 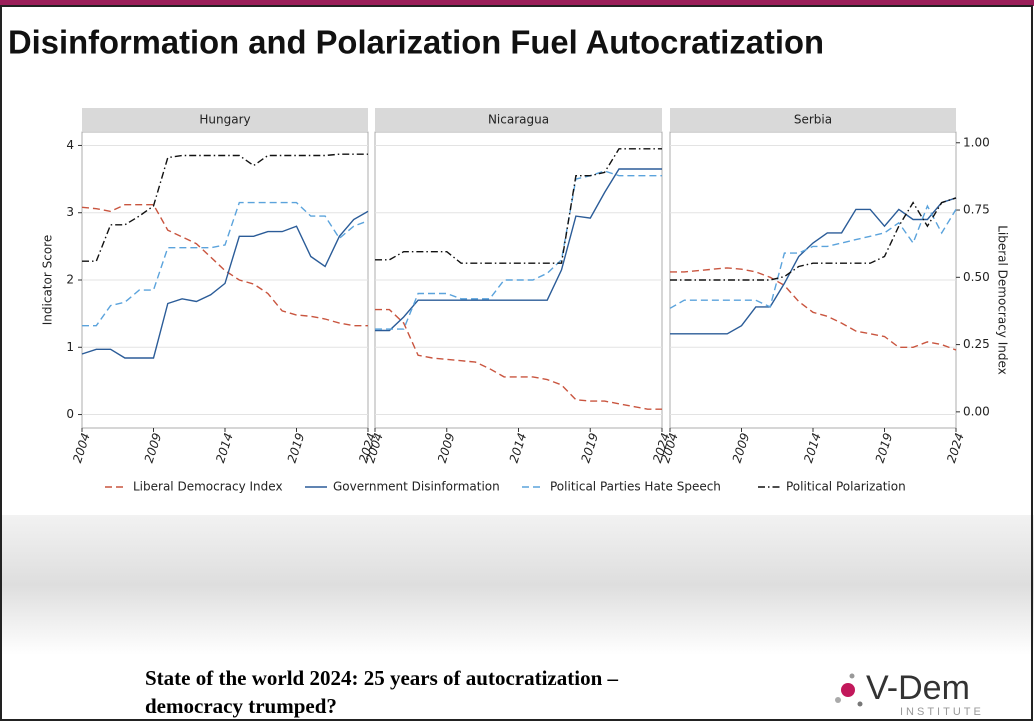 What do you see at coordinates (635, 487) in the screenshot?
I see `legend-label: Political Parties Hate Speech` at bounding box center [635, 487].